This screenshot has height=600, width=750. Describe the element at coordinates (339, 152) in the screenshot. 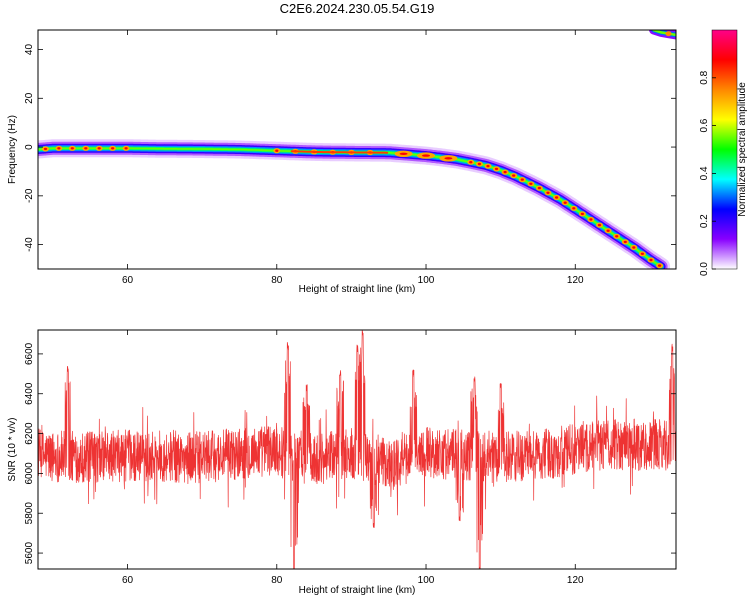

I see `spectrogram-ridge-core` at that location.